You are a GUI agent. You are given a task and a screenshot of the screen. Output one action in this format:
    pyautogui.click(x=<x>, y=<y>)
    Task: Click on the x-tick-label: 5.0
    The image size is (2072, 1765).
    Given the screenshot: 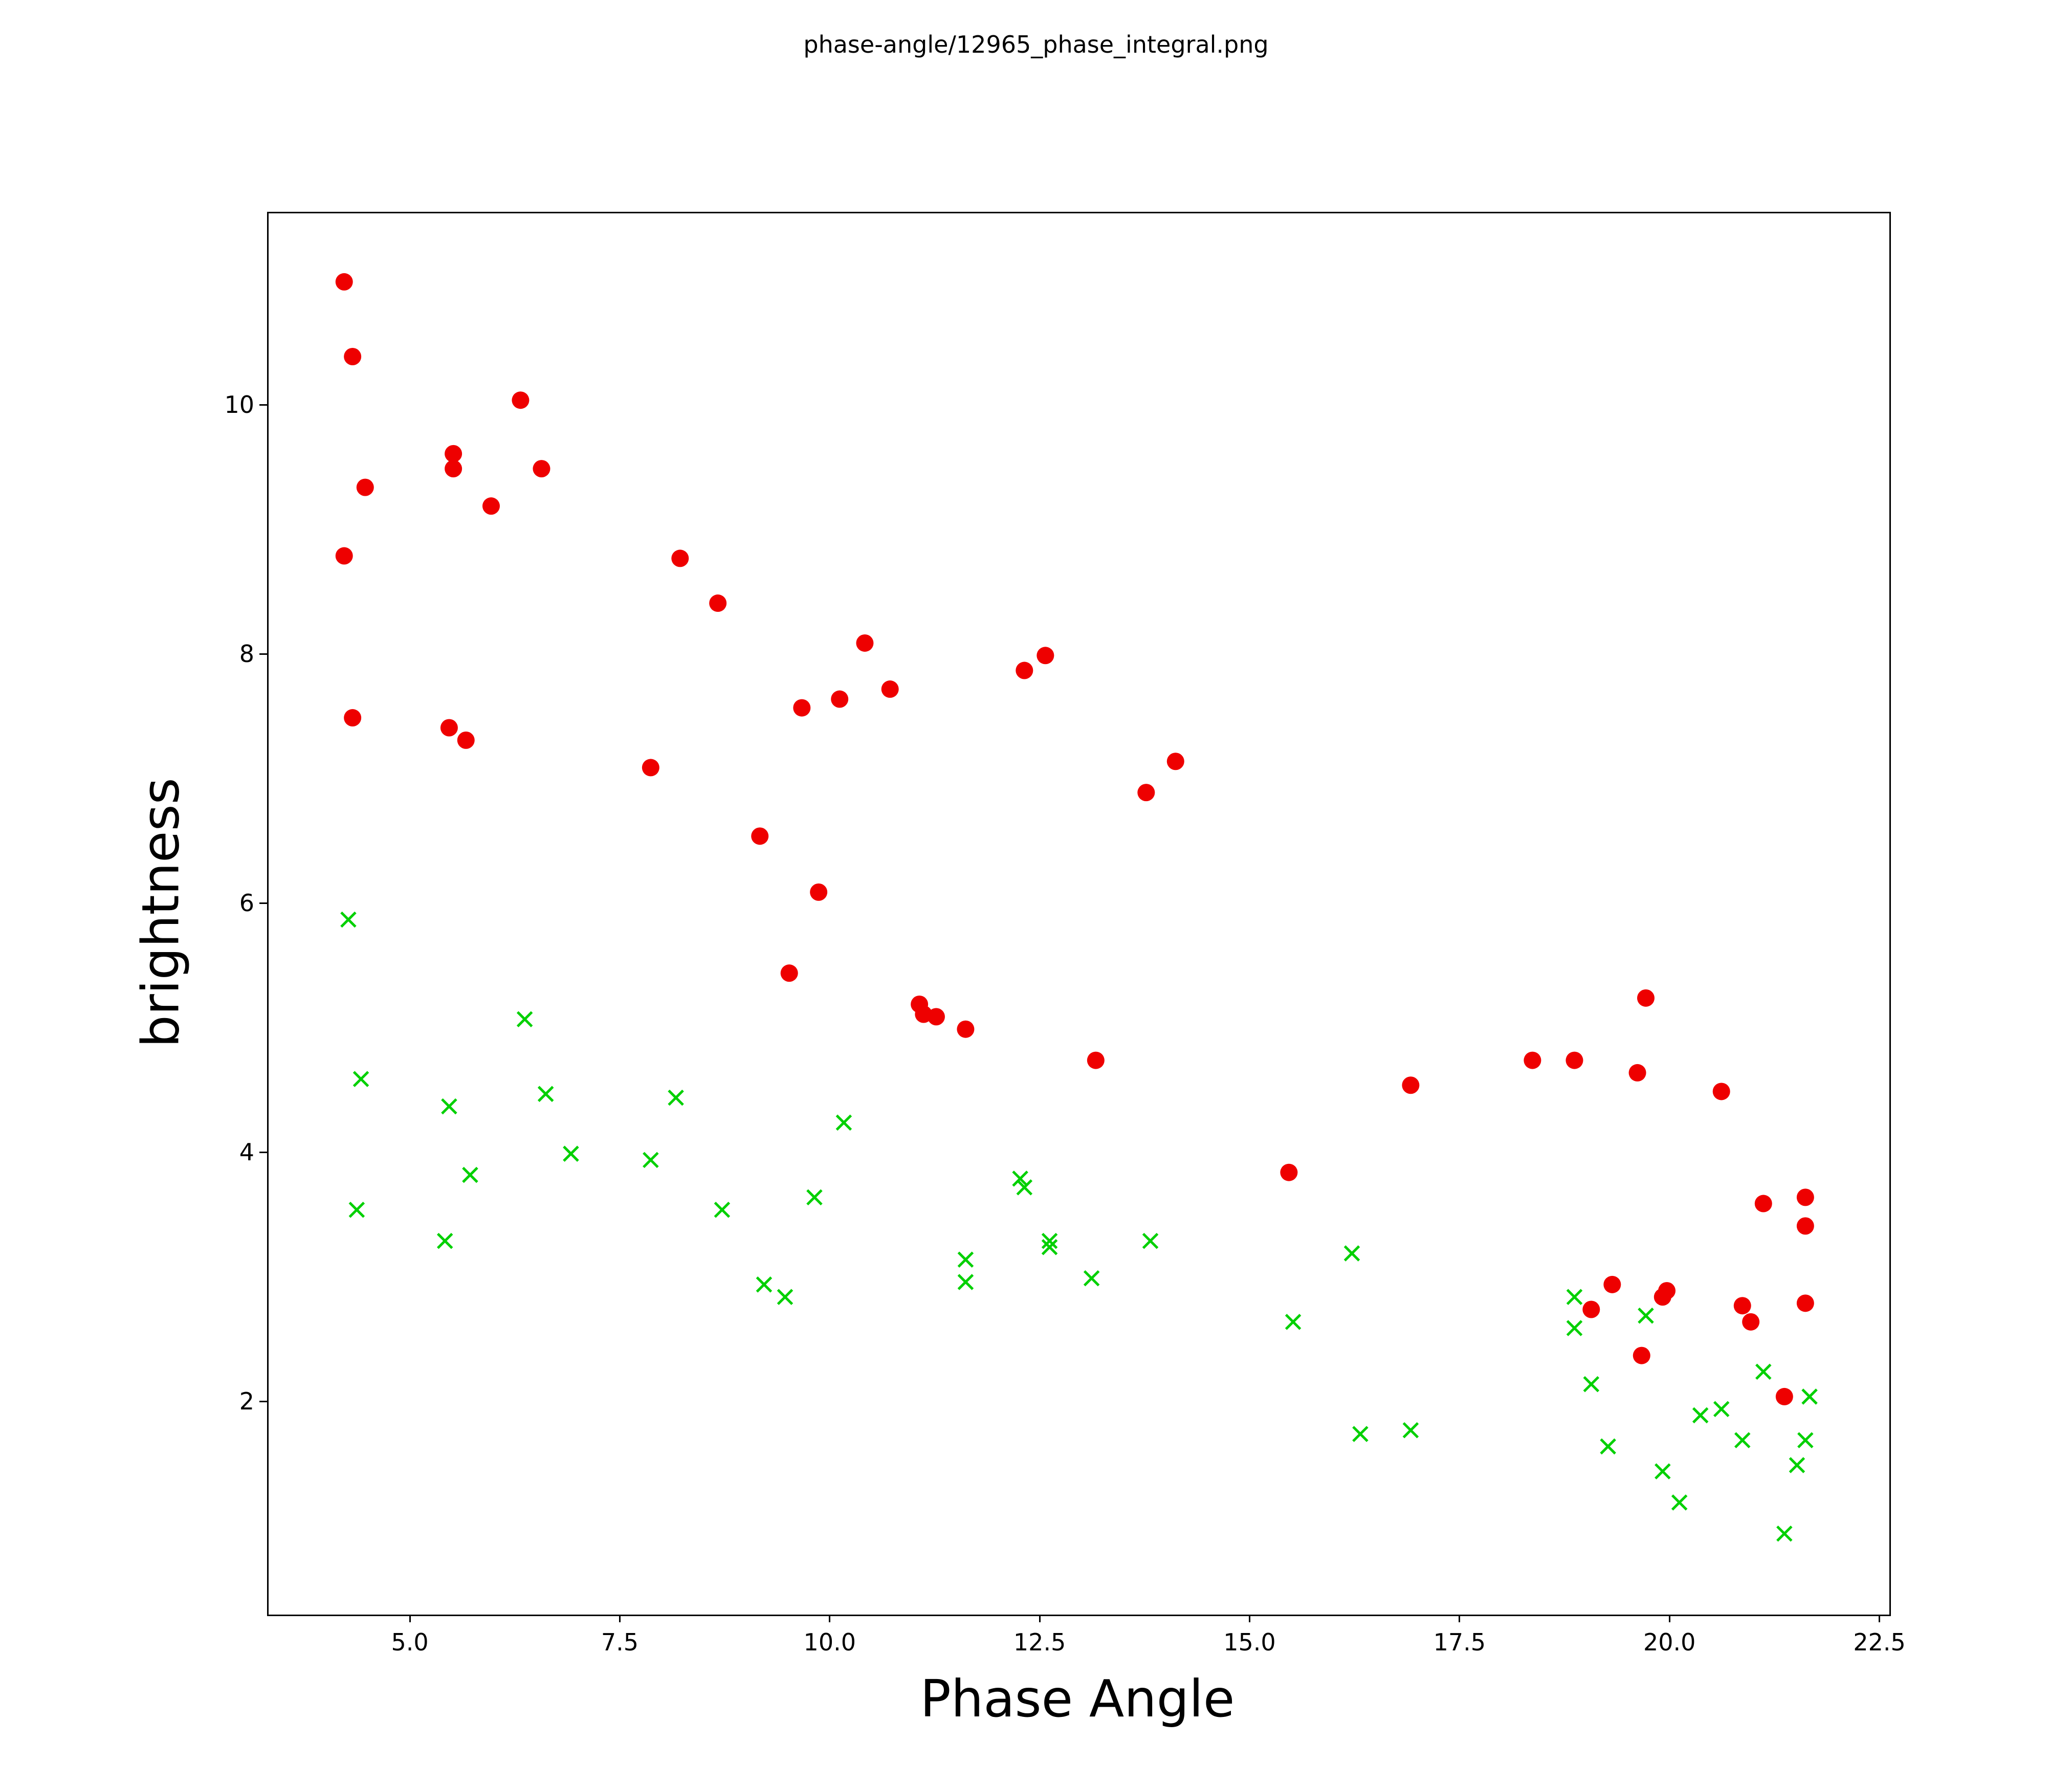 What is the action you would take?
    pyautogui.click(x=410, y=1642)
    